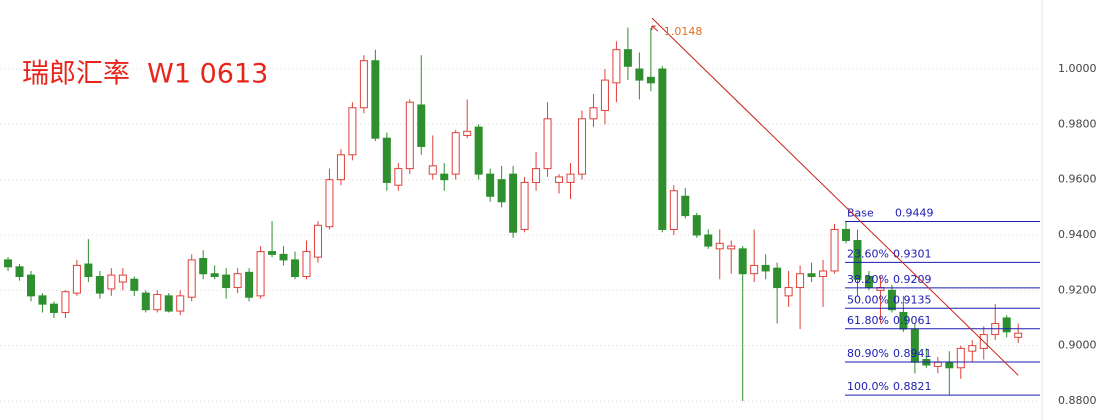 This screenshot has width=1097, height=420. I want to click on fib-value: 0.9209, so click(912, 279).